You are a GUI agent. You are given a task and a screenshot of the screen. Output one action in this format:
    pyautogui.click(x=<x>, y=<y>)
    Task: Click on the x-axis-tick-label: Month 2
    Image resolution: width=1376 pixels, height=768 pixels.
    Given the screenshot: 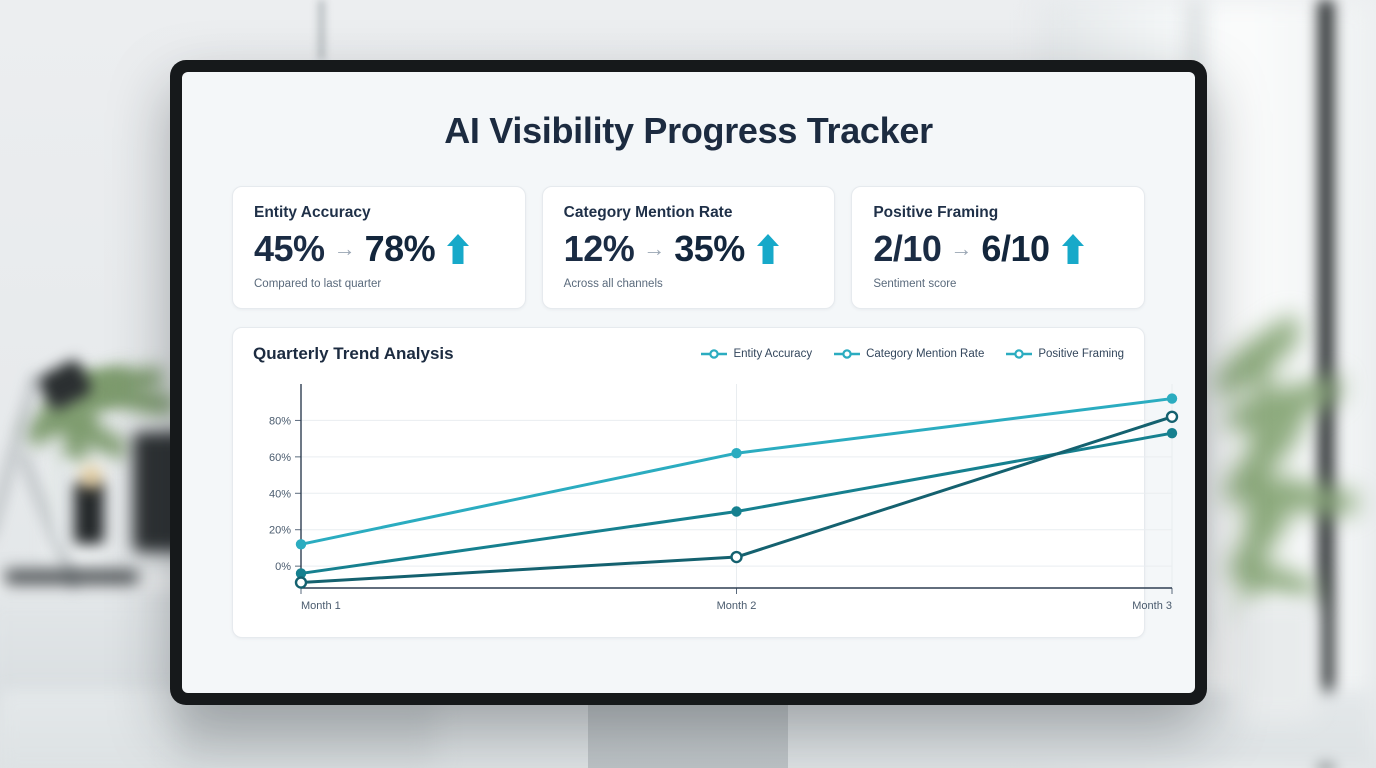 What is the action you would take?
    pyautogui.click(x=737, y=606)
    